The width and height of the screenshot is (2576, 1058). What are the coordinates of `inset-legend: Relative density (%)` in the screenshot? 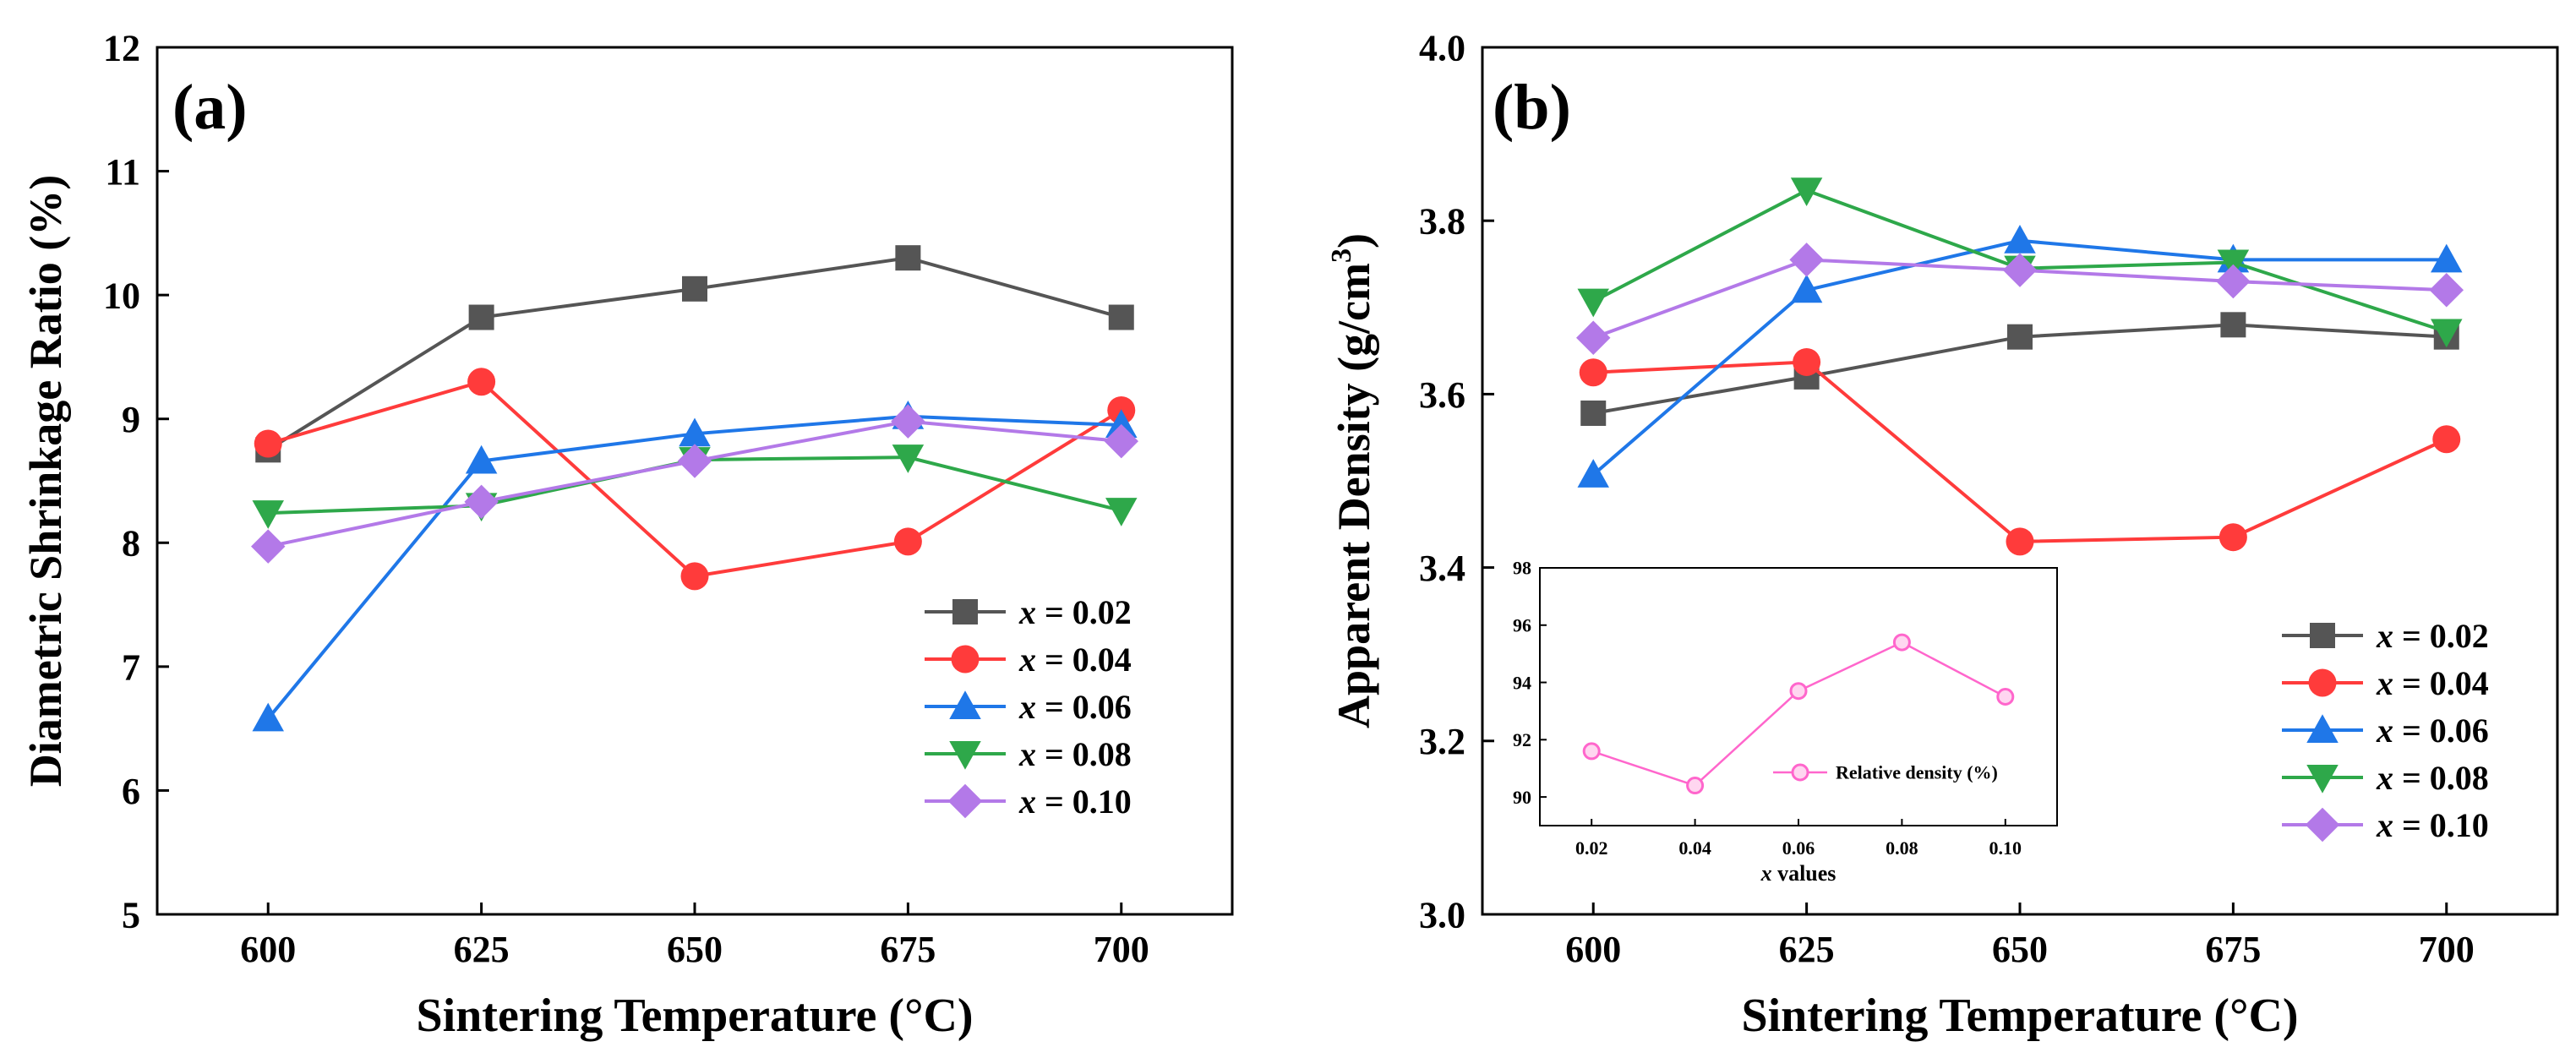 It's located at (1885, 772).